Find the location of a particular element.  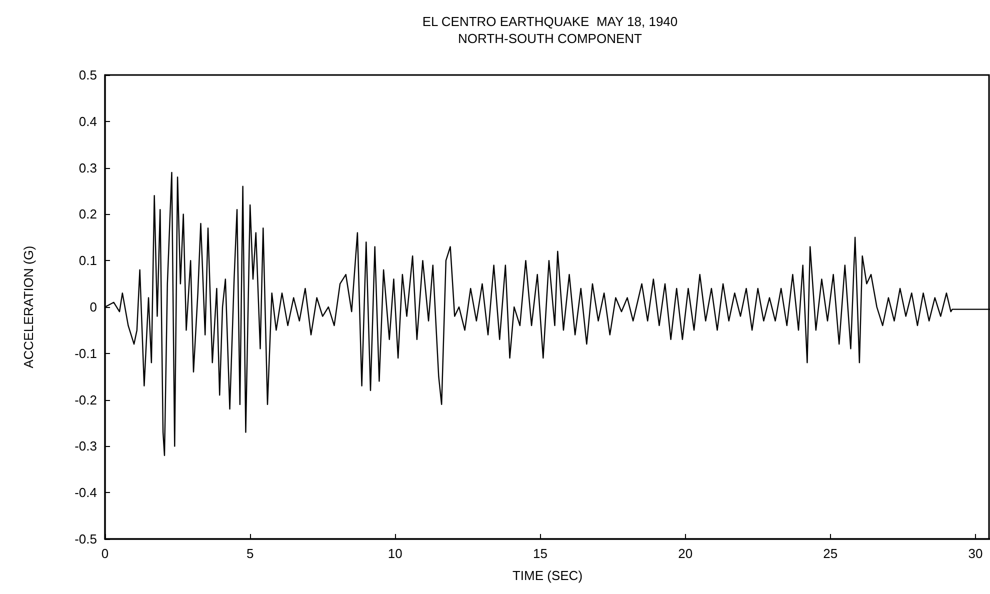

x-axis-title: TIME (SEC) is located at coordinates (547, 575).